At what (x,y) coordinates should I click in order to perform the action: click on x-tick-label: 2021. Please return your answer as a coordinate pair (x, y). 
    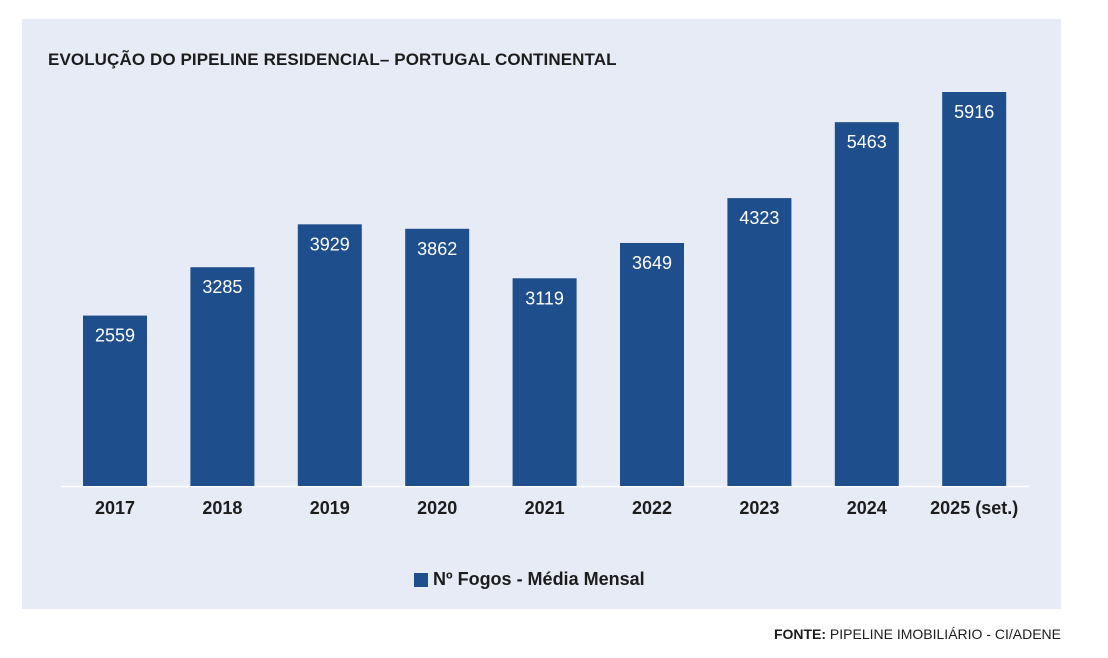
    Looking at the image, I should click on (545, 508).